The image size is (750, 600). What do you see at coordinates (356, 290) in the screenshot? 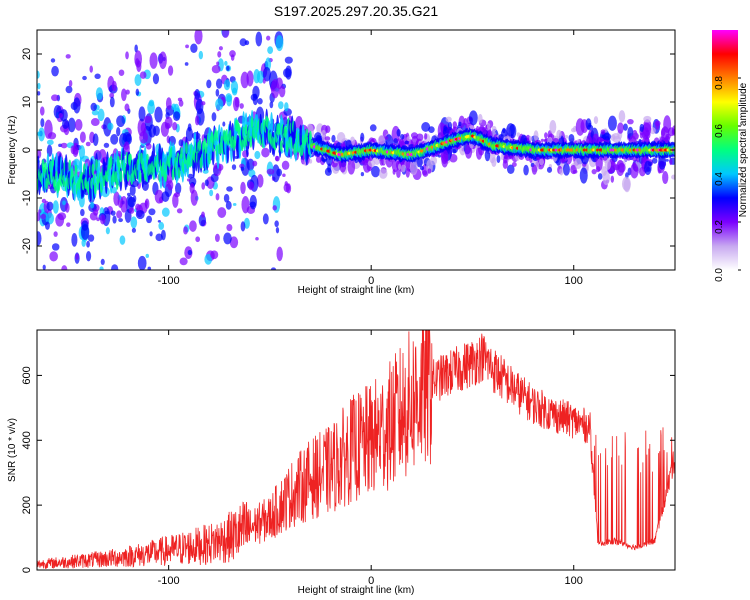
I see `spectrogram-x-label: Height of straight line (km)` at bounding box center [356, 290].